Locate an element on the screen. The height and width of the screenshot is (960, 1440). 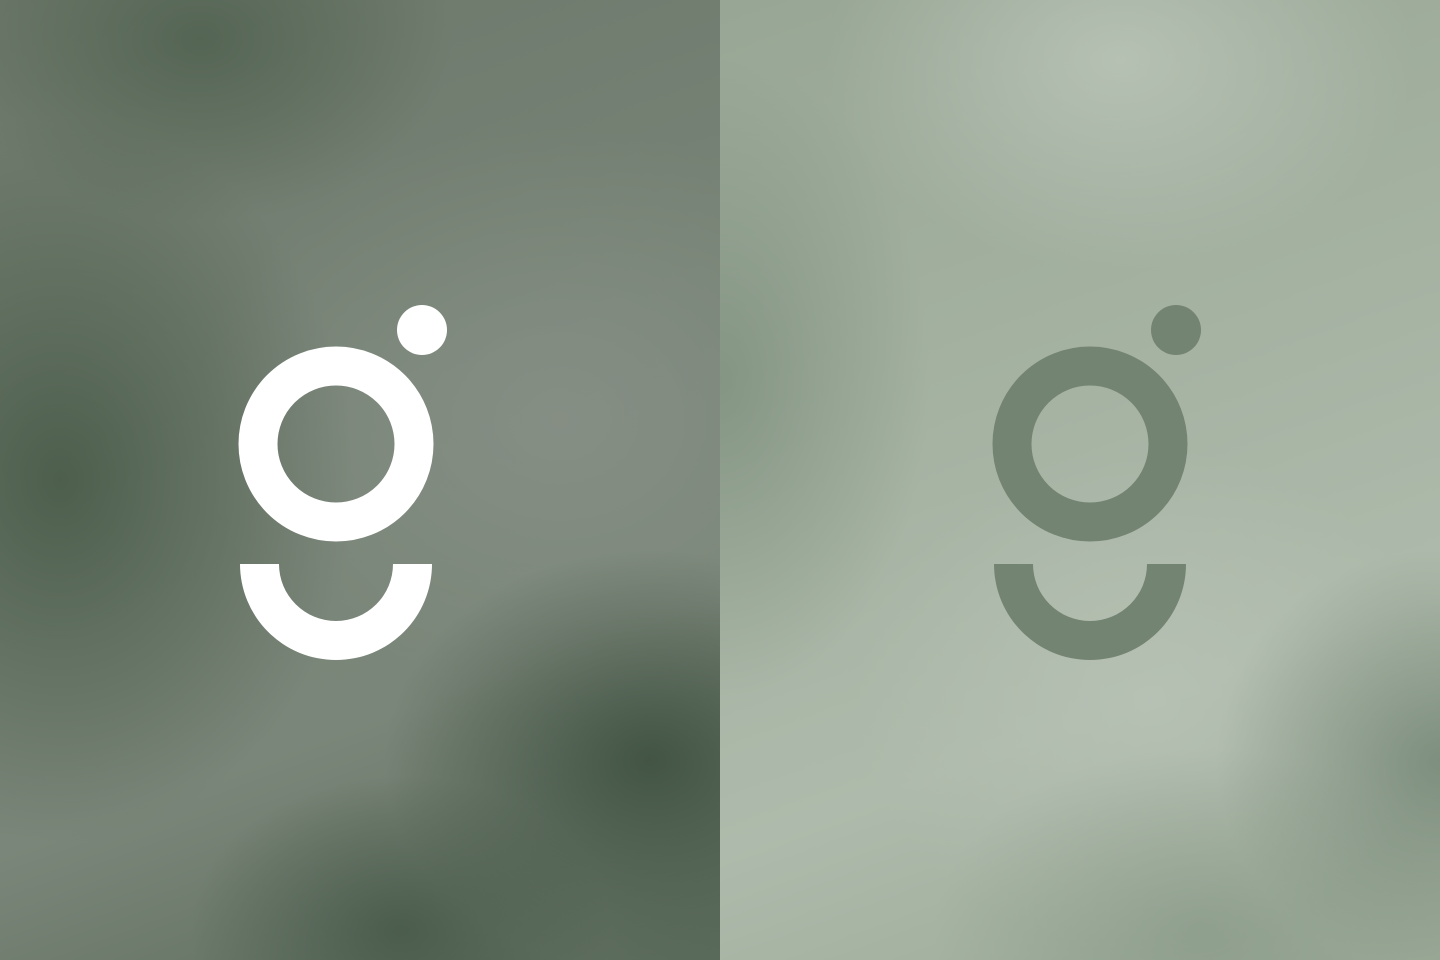
g-logo-green is located at coordinates (1096, 482).